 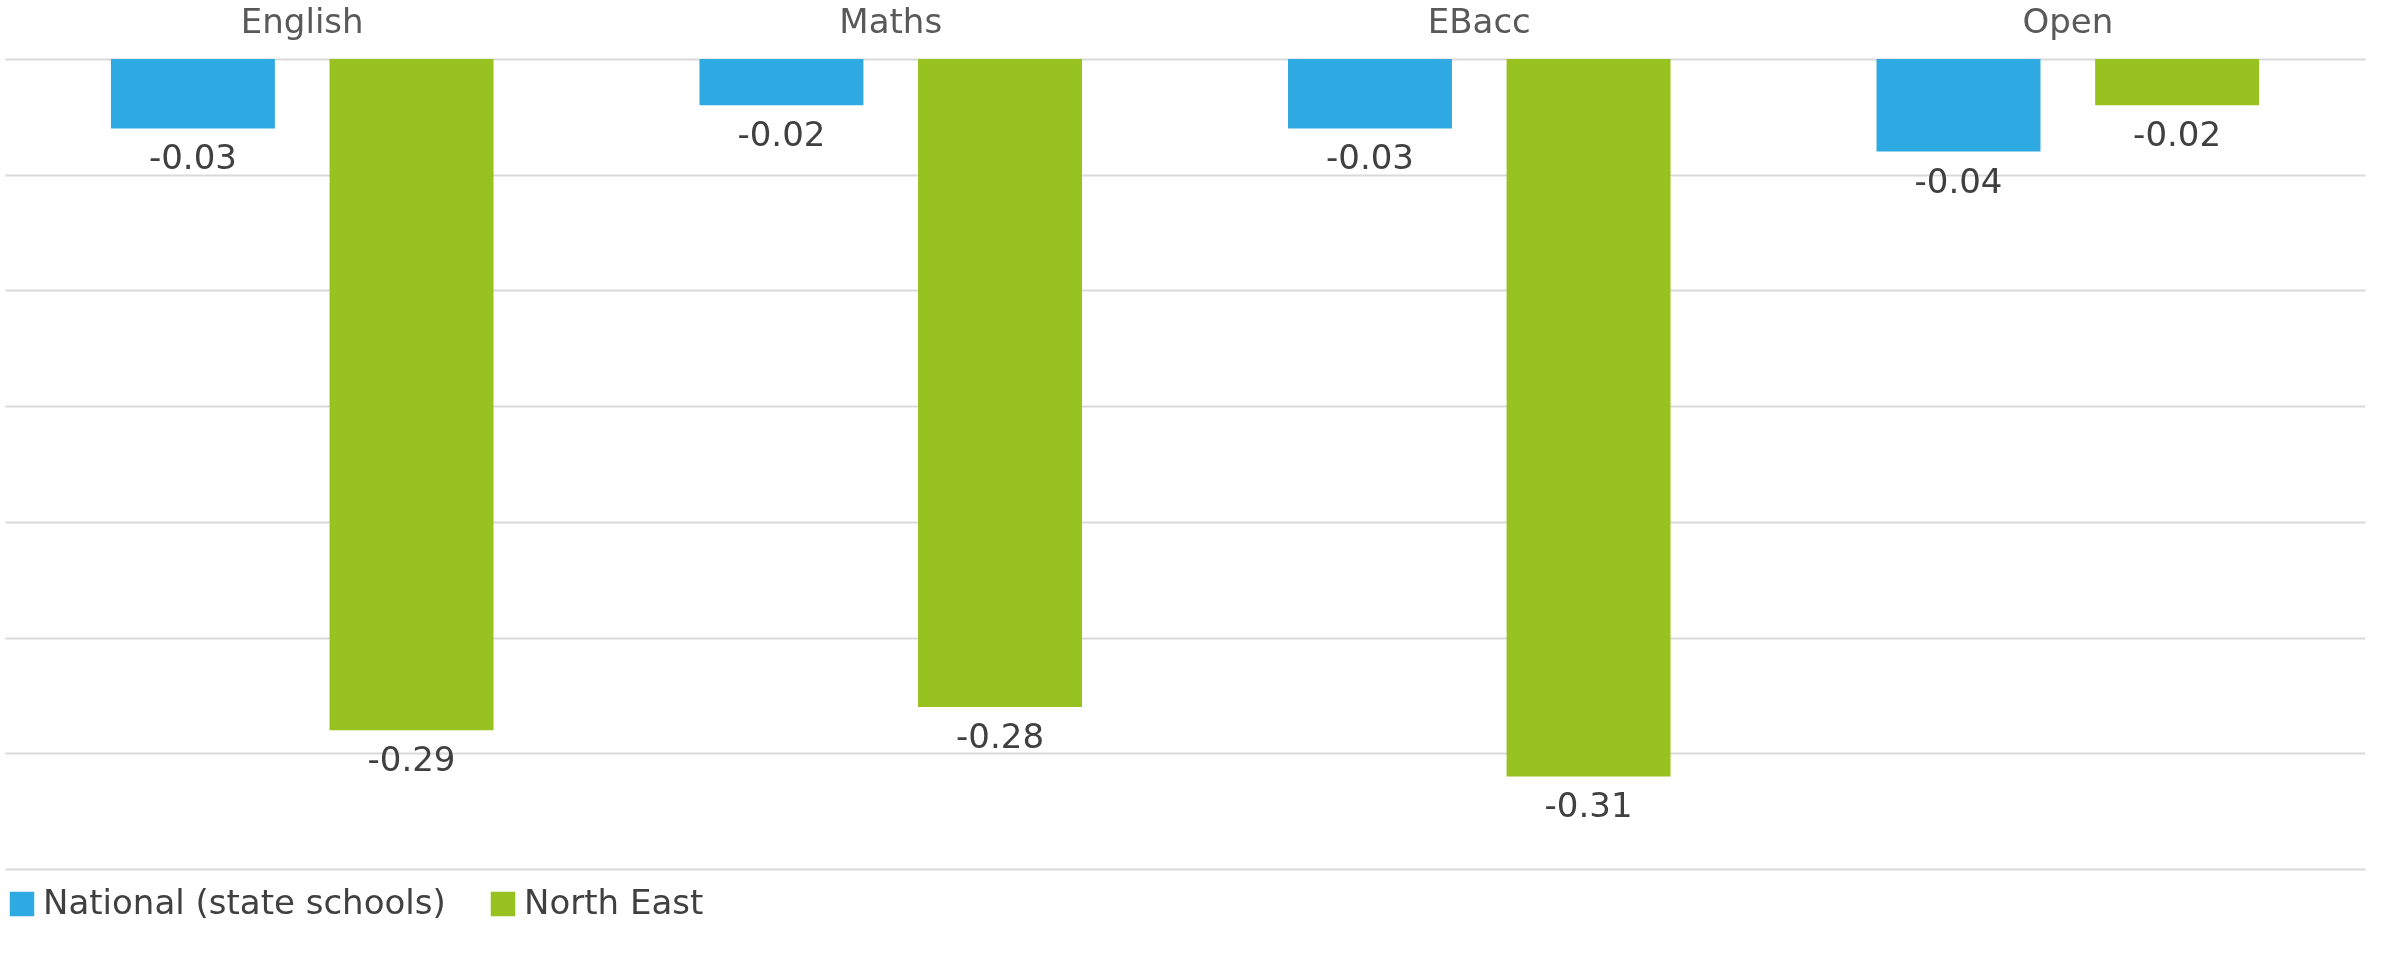 What do you see at coordinates (2068, 20) in the screenshot?
I see `x-tick-label: Open` at bounding box center [2068, 20].